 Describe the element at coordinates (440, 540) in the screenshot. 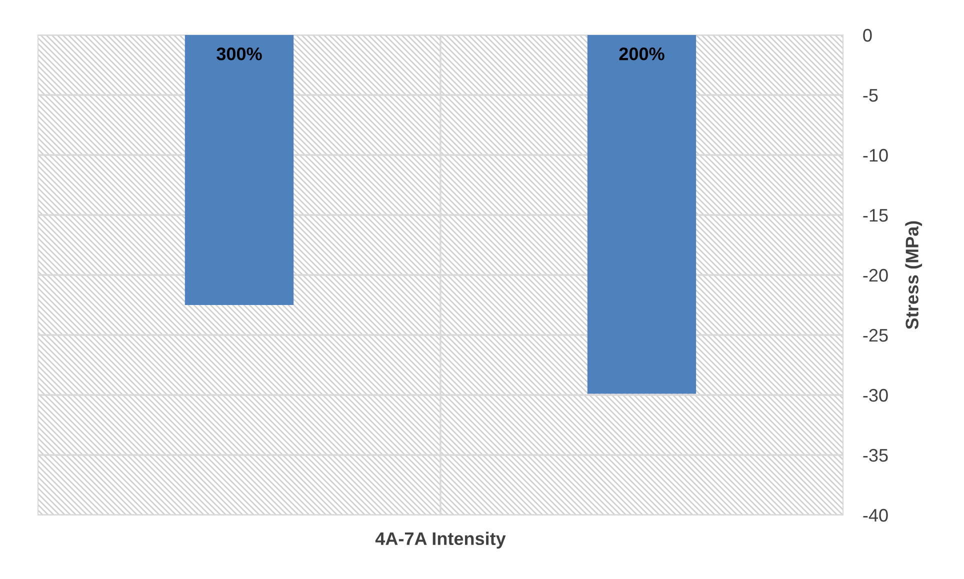

I see `x-axis-title: 4A-7A Intensity` at that location.